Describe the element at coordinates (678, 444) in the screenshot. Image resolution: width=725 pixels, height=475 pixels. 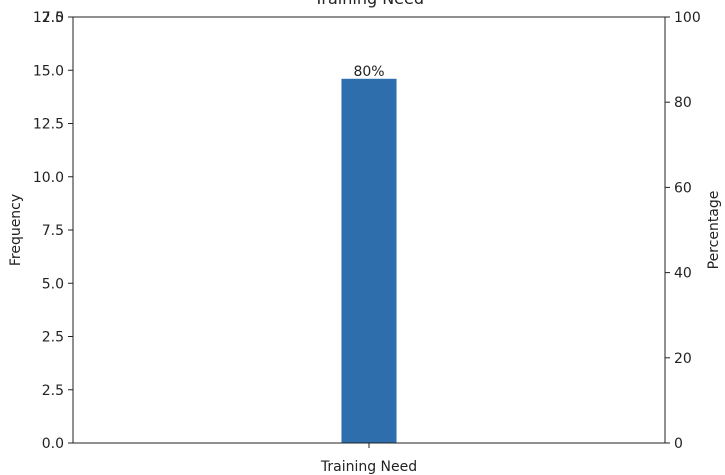
I see `y2-tick-label: 0` at that location.